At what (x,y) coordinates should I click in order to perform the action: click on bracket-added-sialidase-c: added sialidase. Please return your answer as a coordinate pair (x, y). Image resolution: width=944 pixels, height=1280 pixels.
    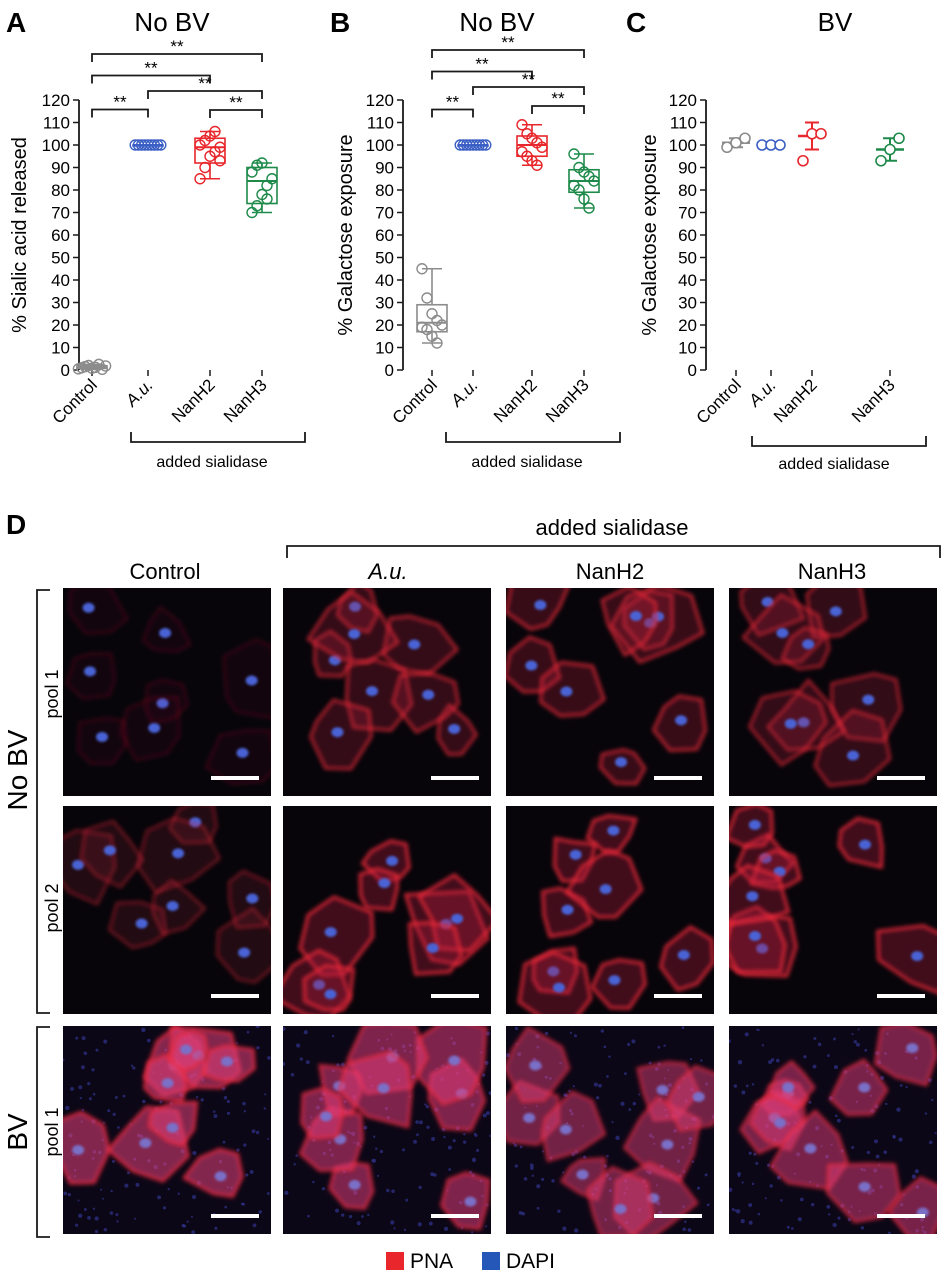
    Looking at the image, I should click on (839, 454).